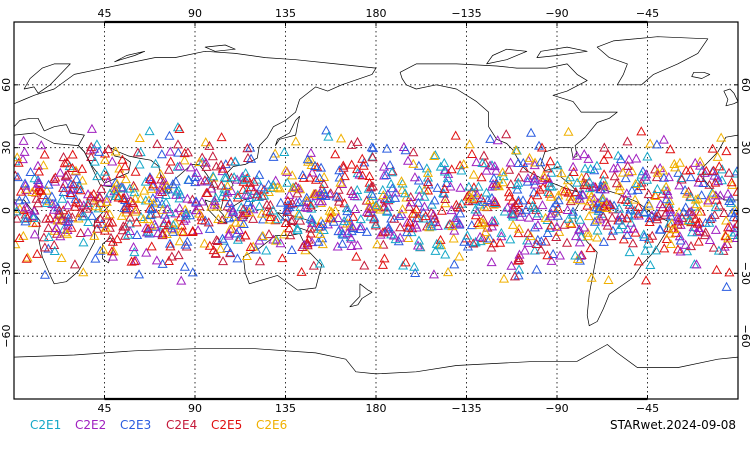 The image size is (750, 450). What do you see at coordinates (271, 425) in the screenshot?
I see `legend-item-c2e6: C2E6` at bounding box center [271, 425].